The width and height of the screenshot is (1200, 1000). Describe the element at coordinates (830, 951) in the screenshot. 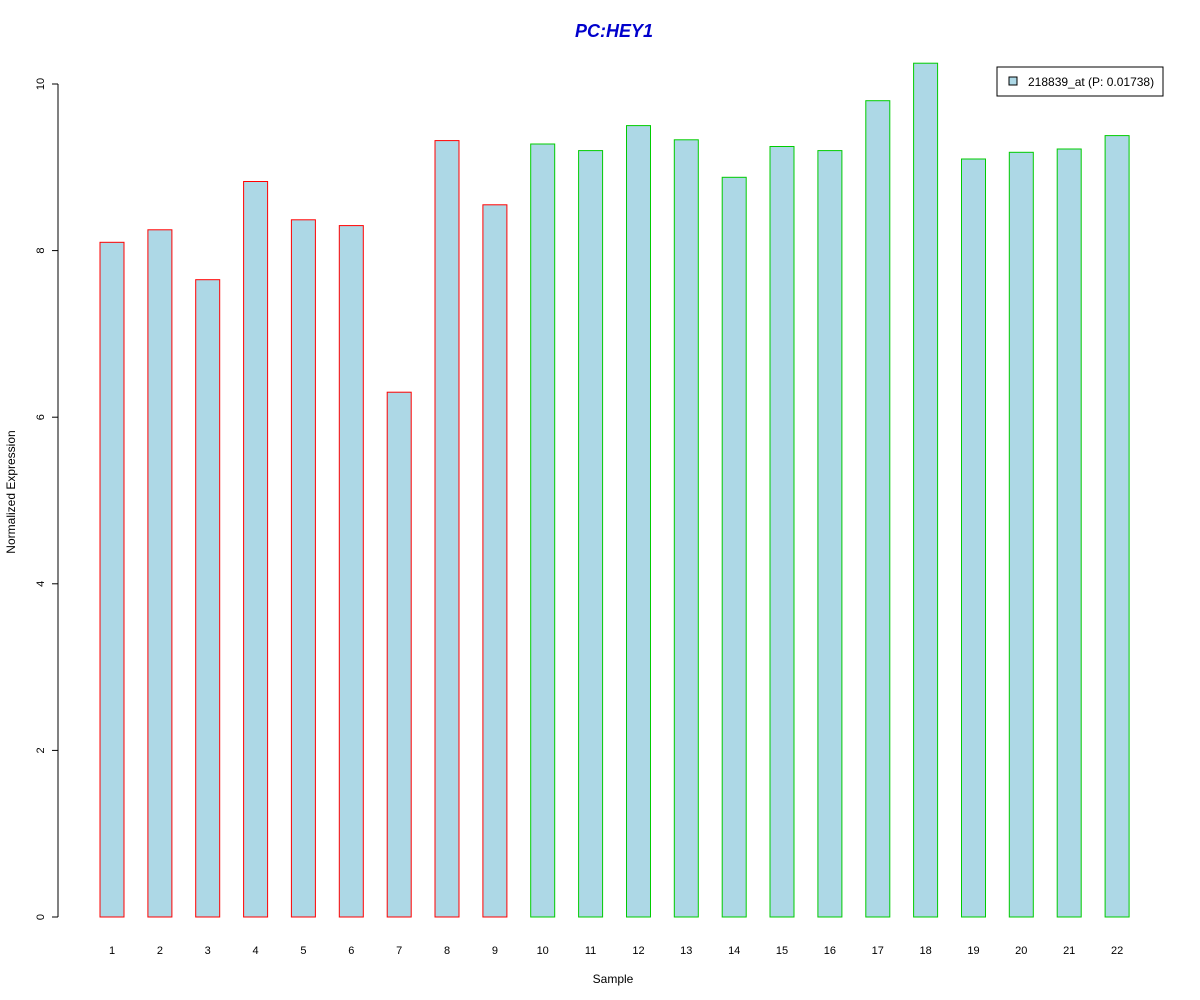

I see `x-tick-label: 16` at that location.